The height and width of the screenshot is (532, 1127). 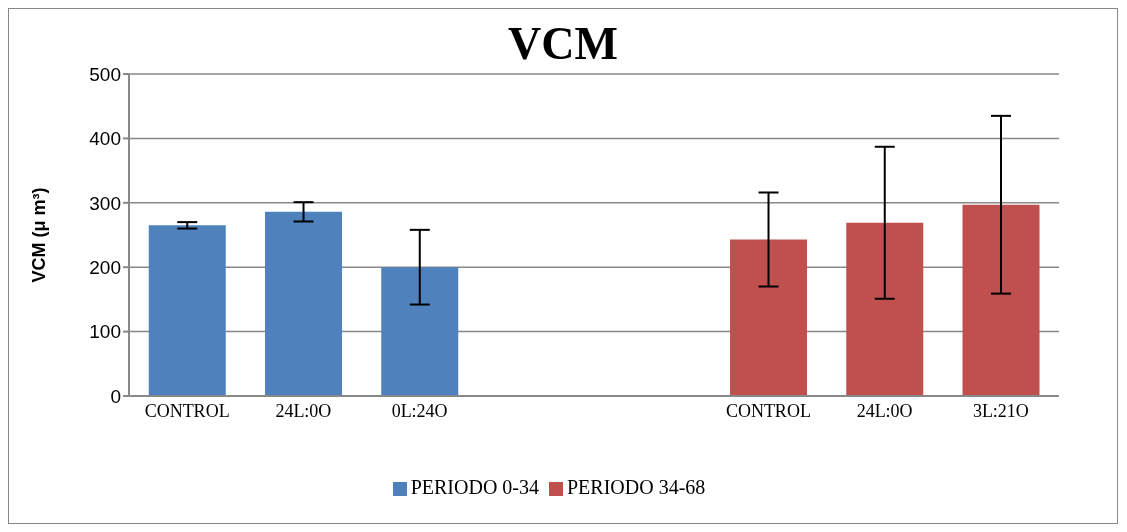 What do you see at coordinates (636, 487) in the screenshot?
I see `legend-label: PERIODO 34-68` at bounding box center [636, 487].